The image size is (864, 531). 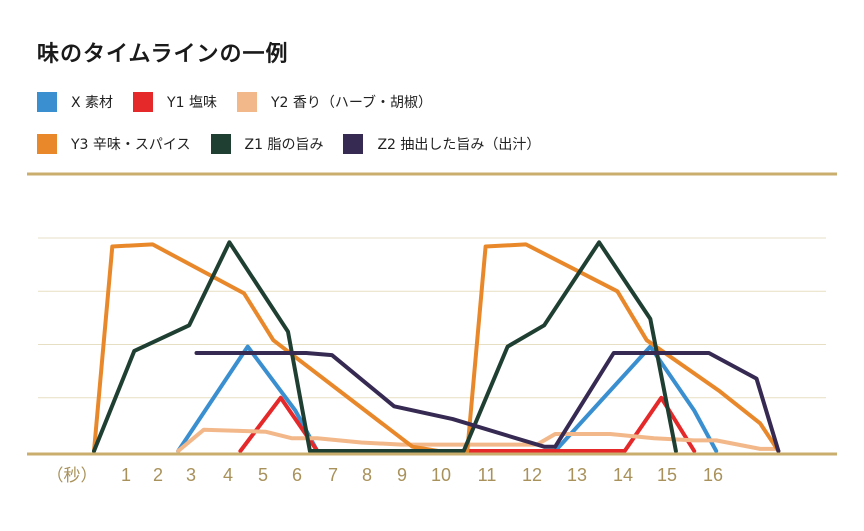 I want to click on x-tick-label: 14, so click(x=623, y=475).